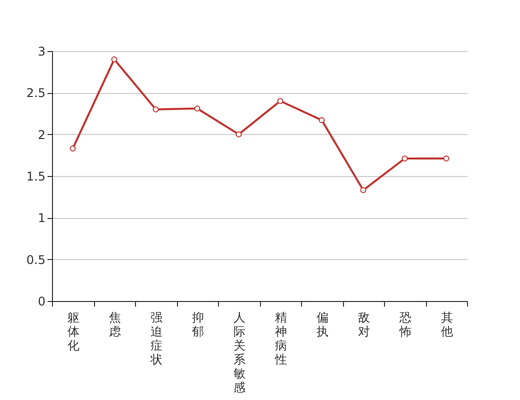 This screenshot has width=520, height=400. I want to click on x-tick-label: 强迫症状, so click(155, 338).